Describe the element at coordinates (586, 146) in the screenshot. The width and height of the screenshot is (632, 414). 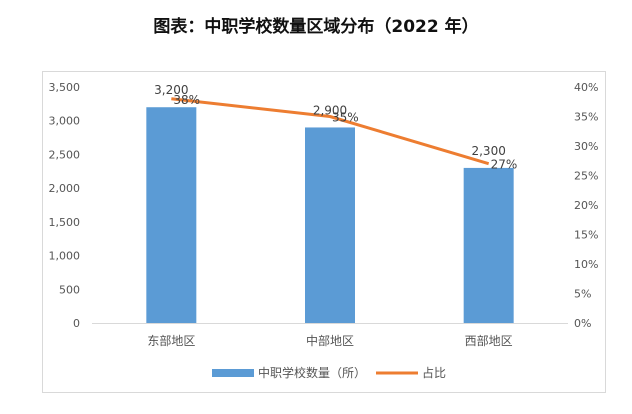
I see `y-right-tick-label: 30%` at that location.